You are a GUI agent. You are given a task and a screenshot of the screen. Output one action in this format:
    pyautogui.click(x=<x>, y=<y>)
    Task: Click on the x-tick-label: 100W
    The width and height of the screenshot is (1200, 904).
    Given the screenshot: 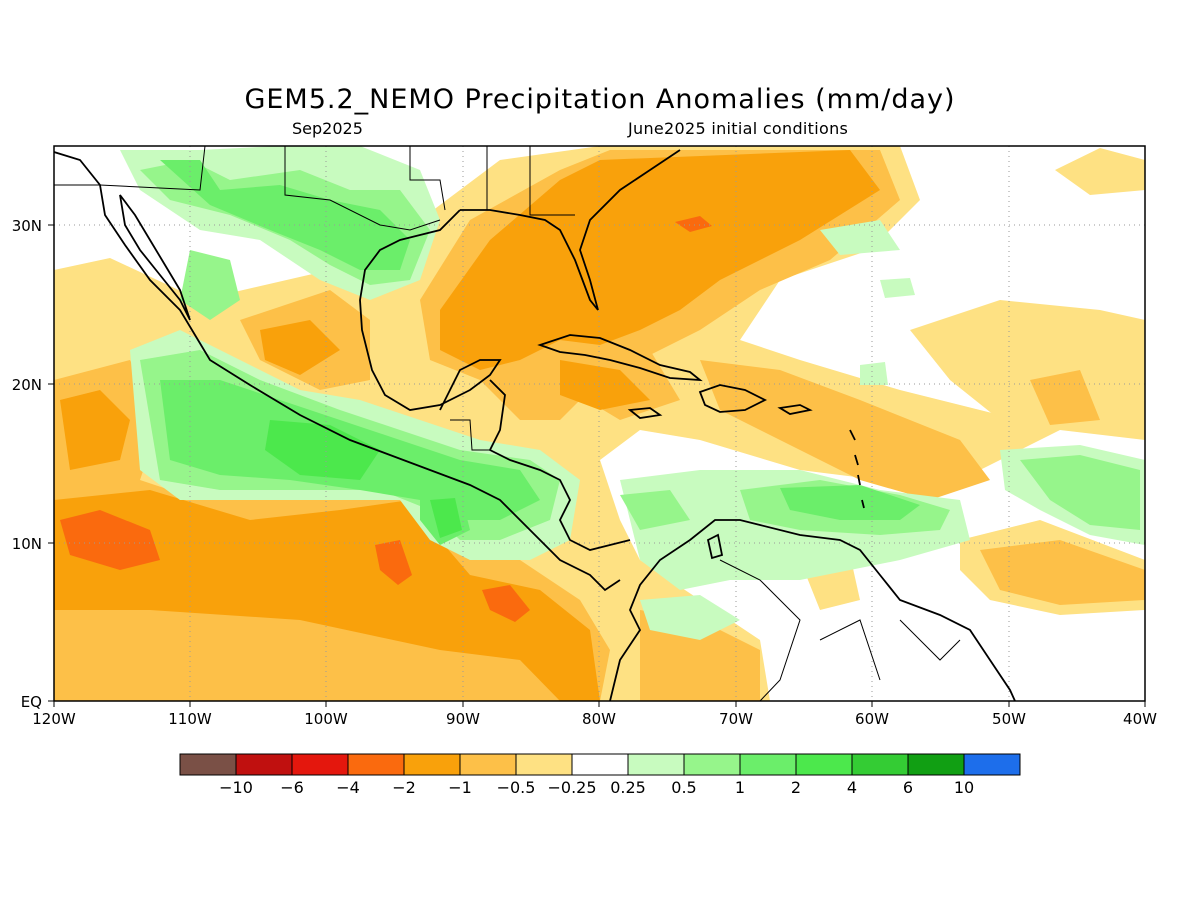 What is the action you would take?
    pyautogui.click(x=326, y=719)
    